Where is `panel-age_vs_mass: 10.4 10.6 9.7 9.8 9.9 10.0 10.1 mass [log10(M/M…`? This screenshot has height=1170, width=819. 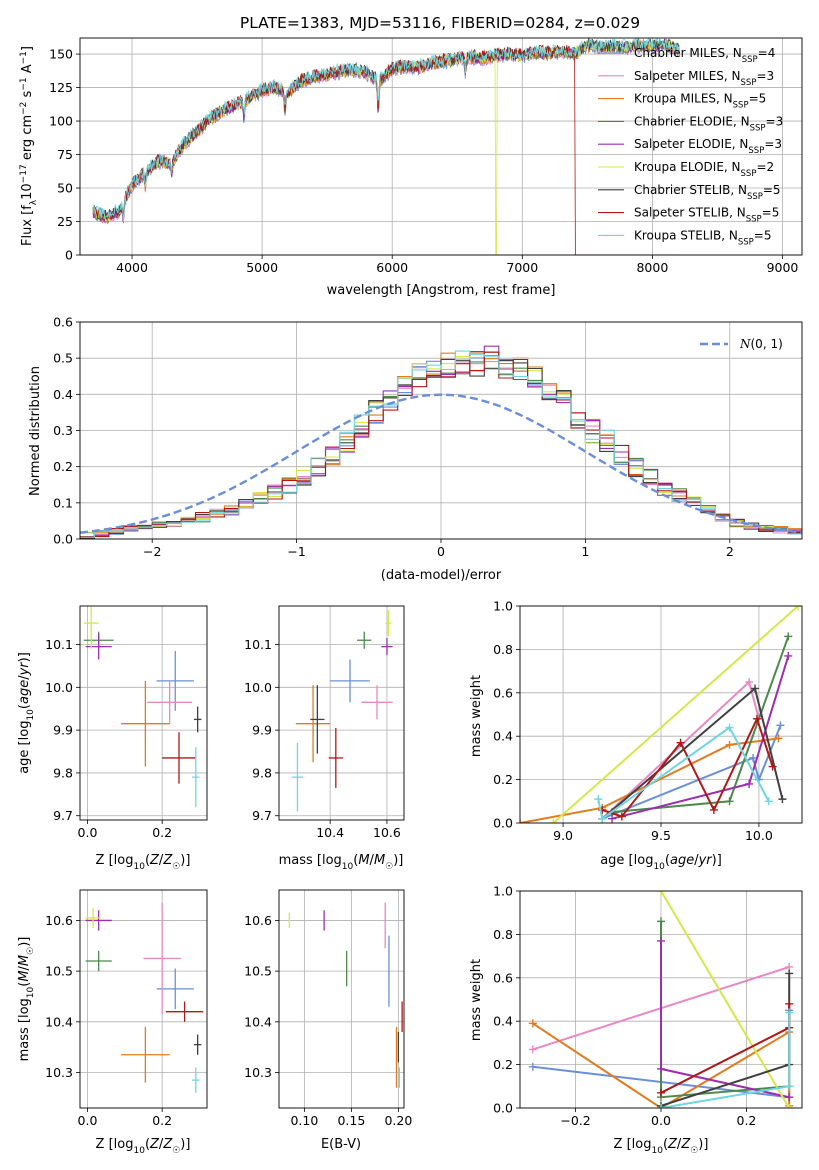
panel-age_vs_mass: 10.4 10.6 9.7 9.8 9.9 10.0 10.1 mass [log10(M/M… is located at coordinates (324, 738).